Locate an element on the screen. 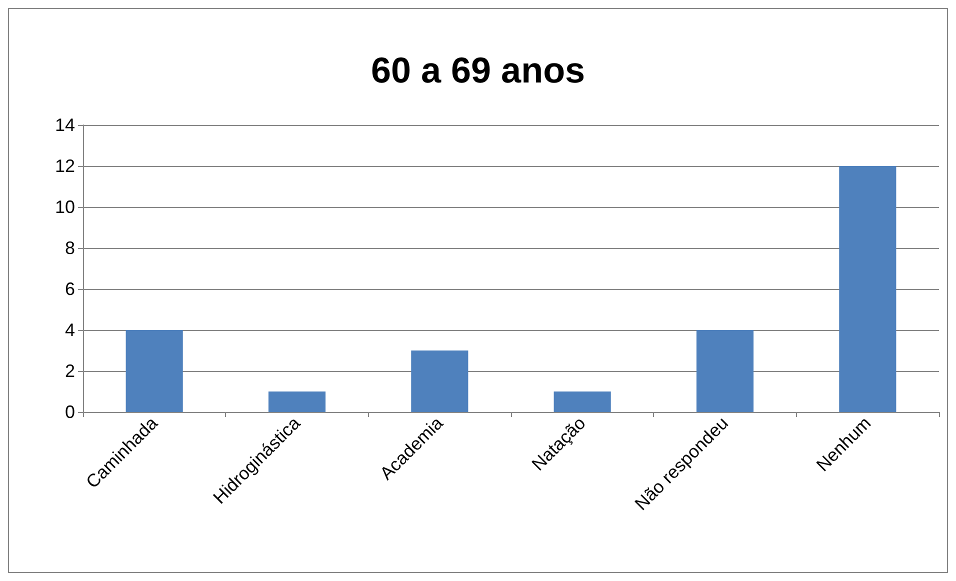  y-tick-label: 0 is located at coordinates (69, 412).